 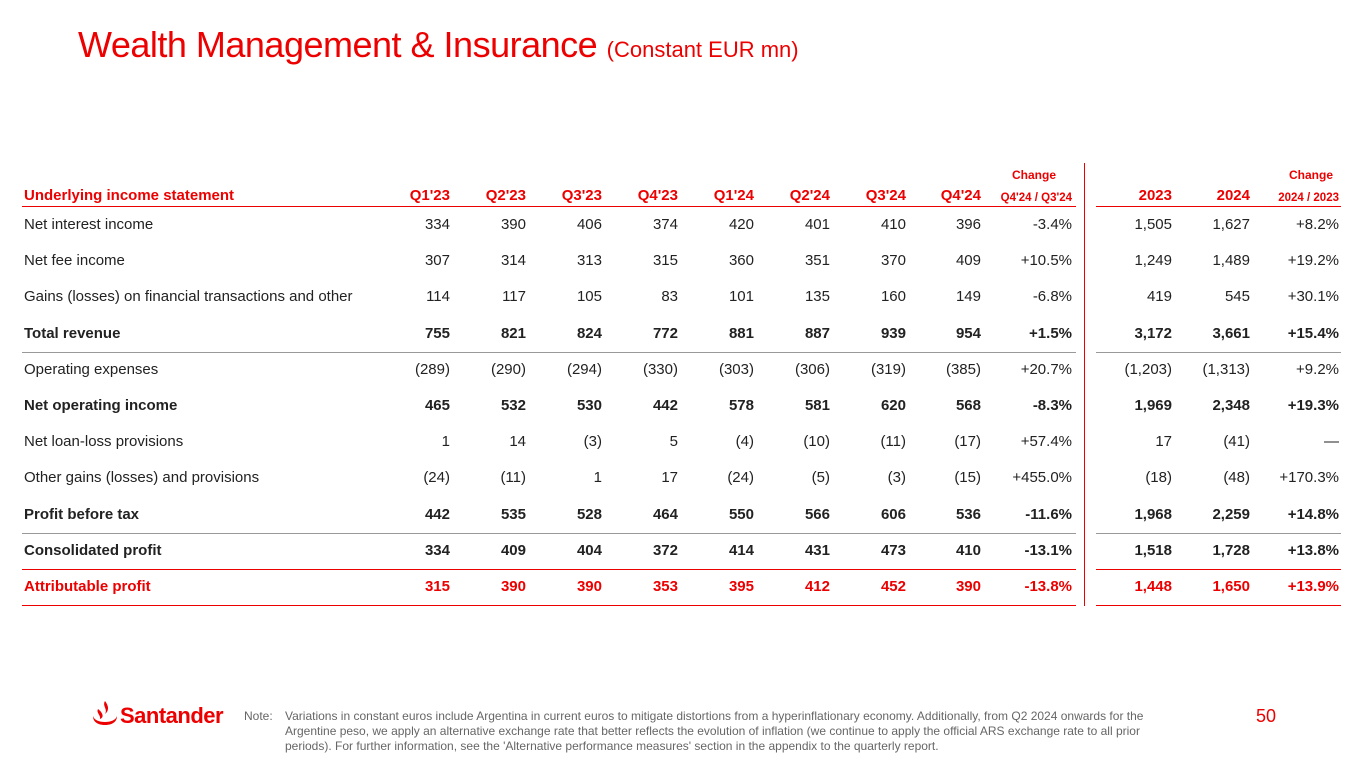 What do you see at coordinates (438, 297) in the screenshot?
I see `cell-value: 114` at bounding box center [438, 297].